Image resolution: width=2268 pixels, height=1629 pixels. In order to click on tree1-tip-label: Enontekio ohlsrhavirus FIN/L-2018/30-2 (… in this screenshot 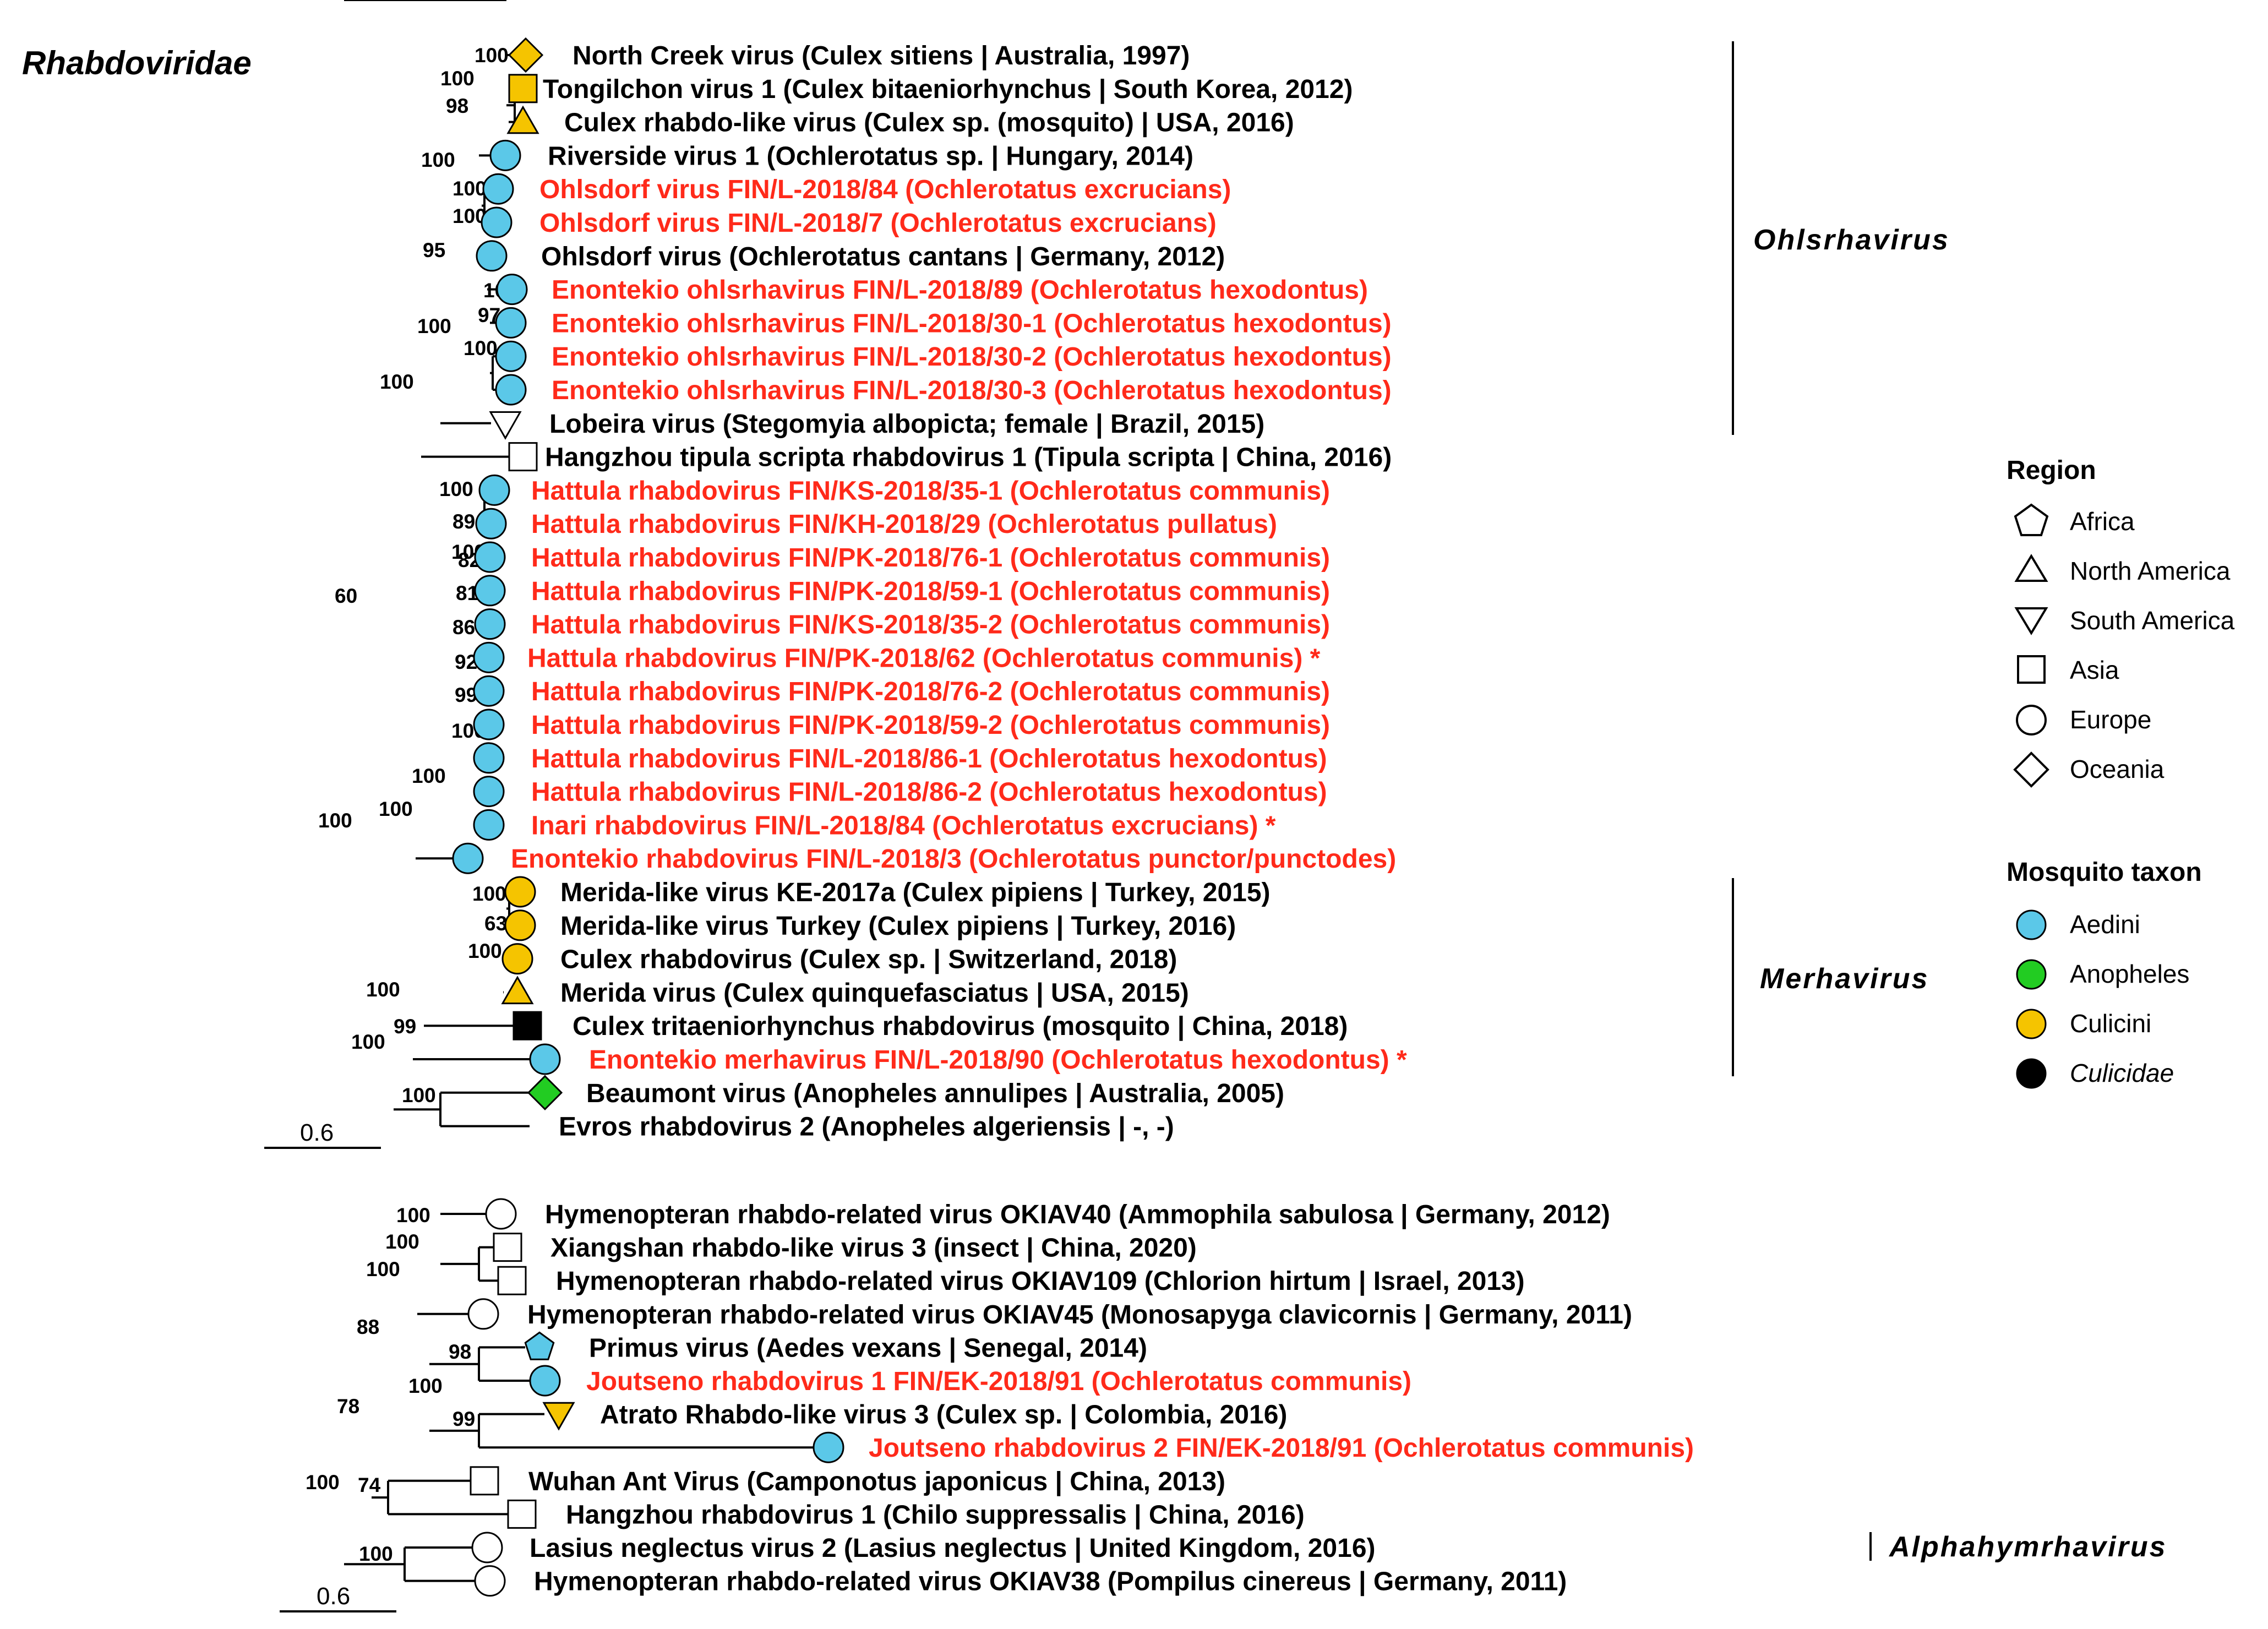, I will do `click(972, 357)`.